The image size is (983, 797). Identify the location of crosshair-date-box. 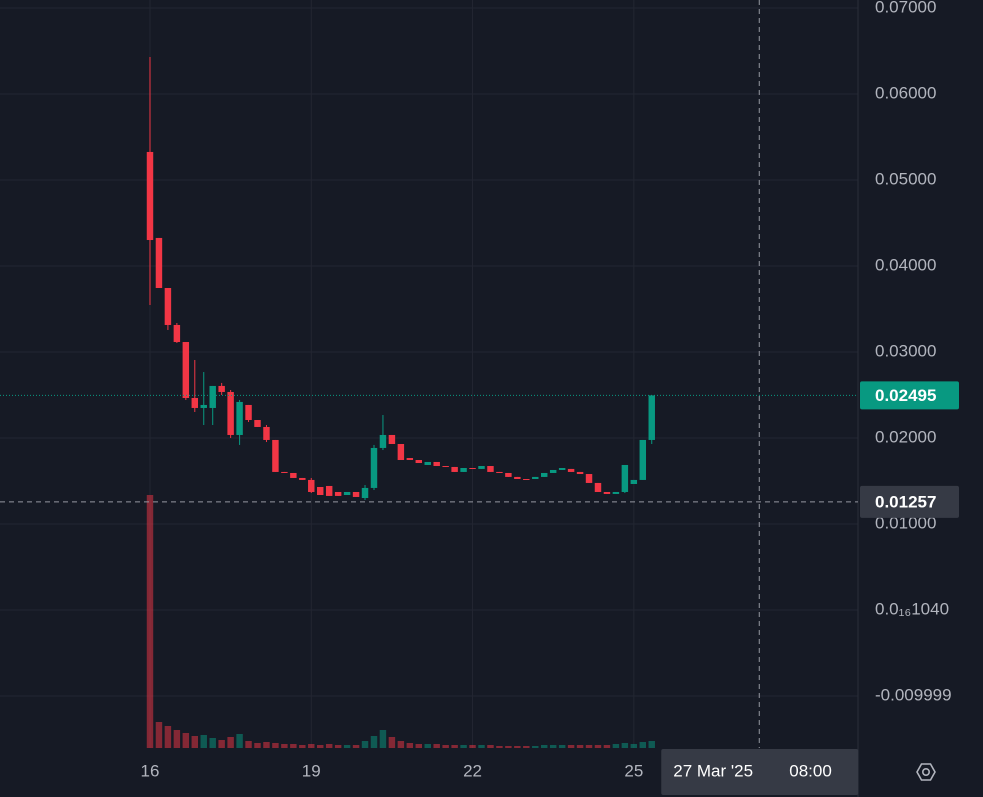
(760, 772).